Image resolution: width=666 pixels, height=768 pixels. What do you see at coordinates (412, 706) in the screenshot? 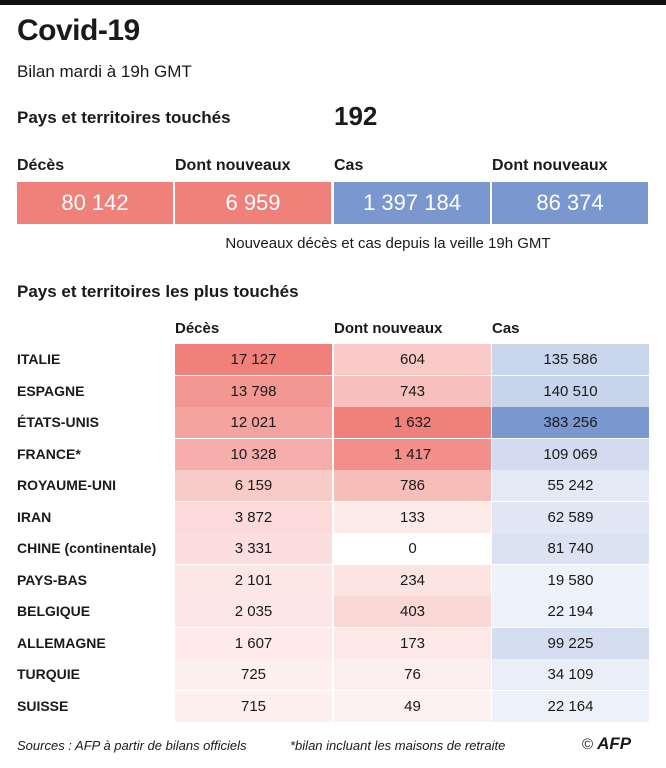
I see `cell-nouveaux: 49` at bounding box center [412, 706].